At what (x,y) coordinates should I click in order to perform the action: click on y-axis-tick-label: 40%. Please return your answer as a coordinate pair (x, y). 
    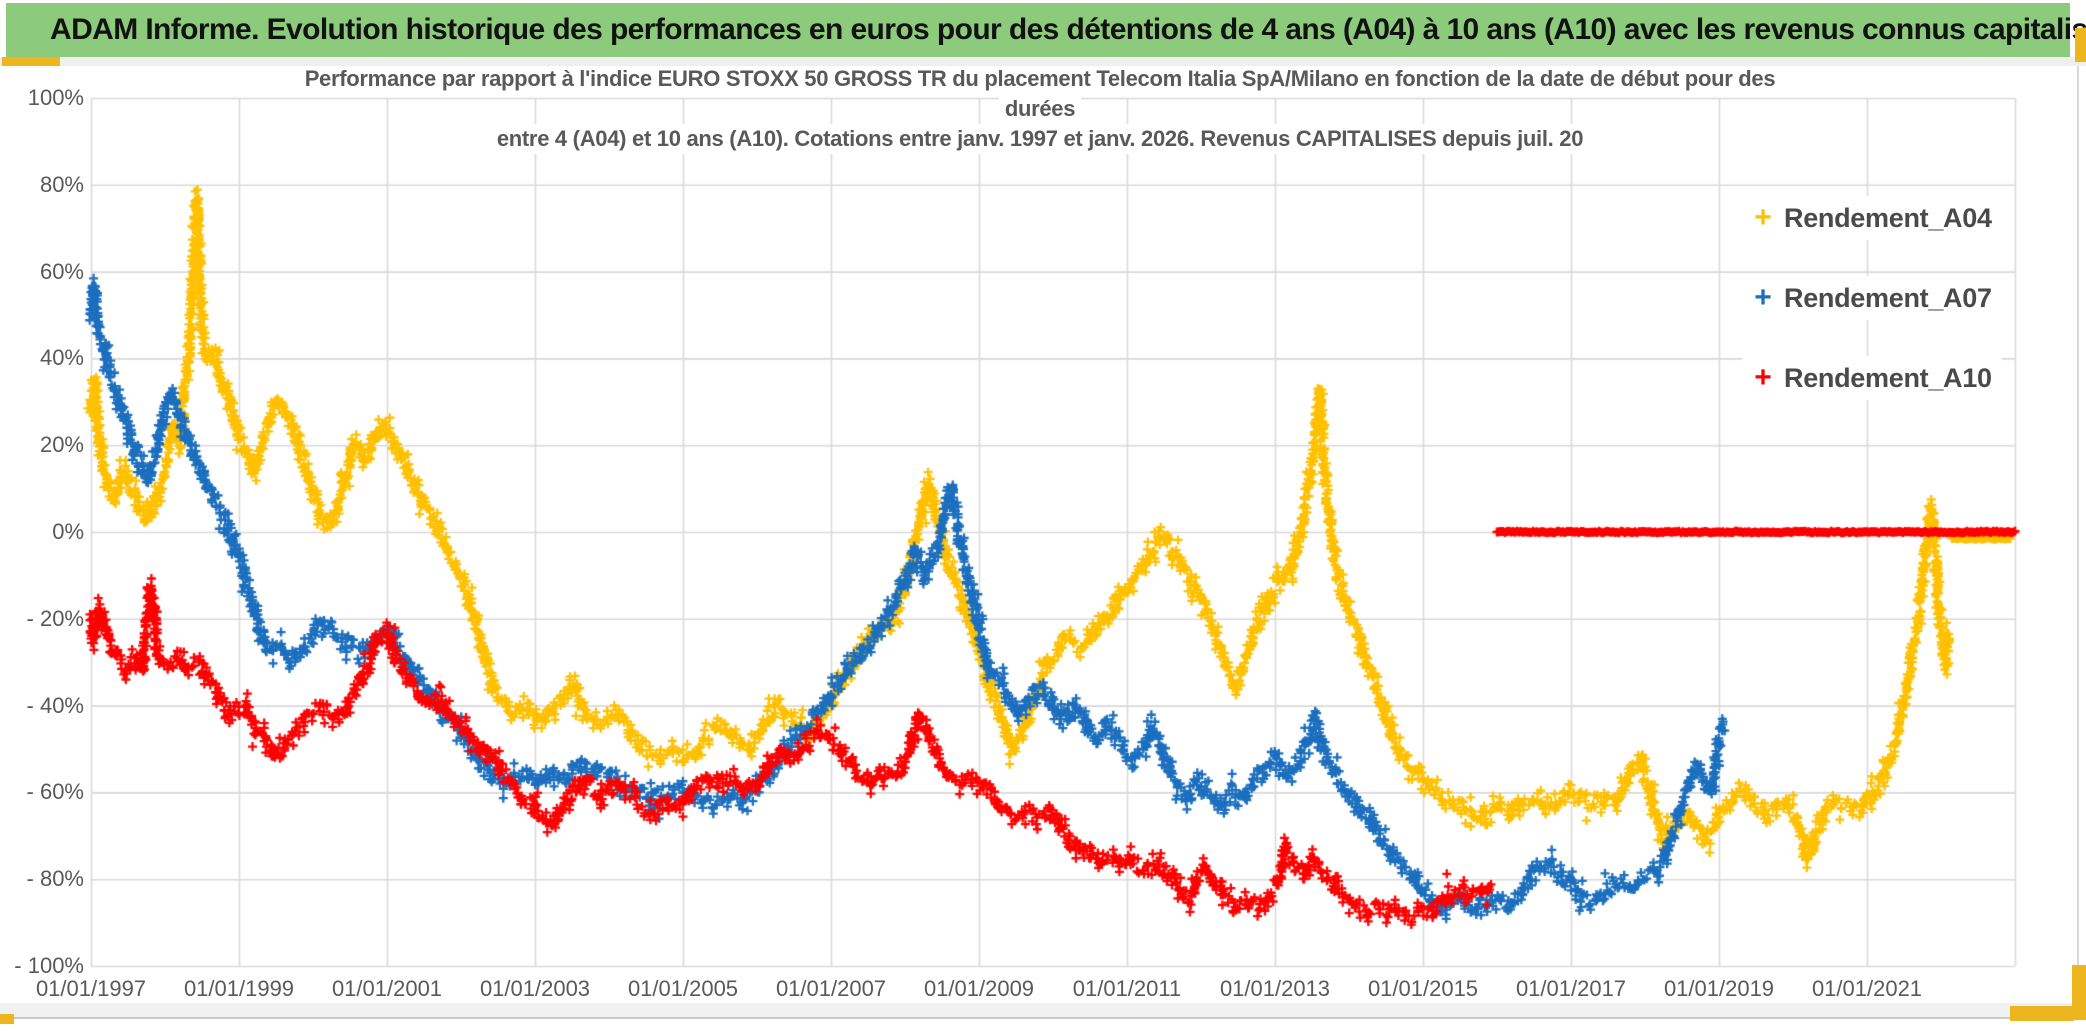
    Looking at the image, I should click on (61, 358).